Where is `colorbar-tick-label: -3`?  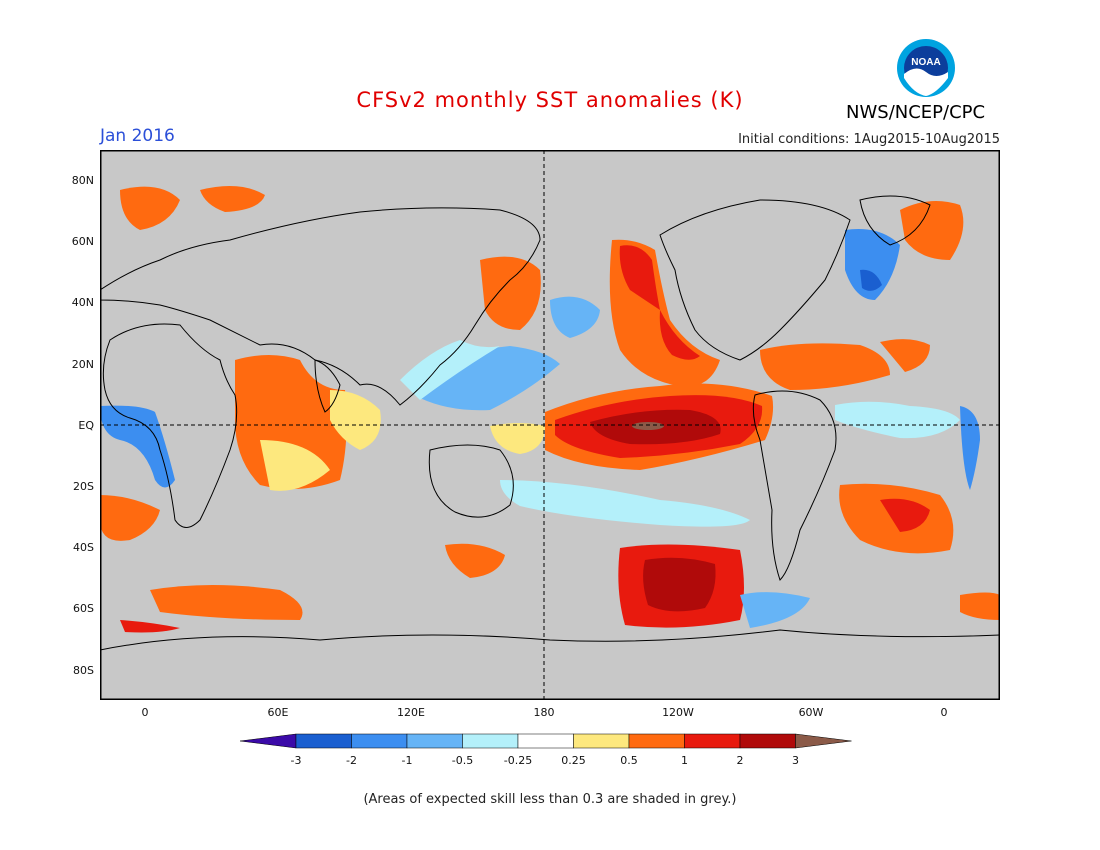 colorbar-tick-label: -3 is located at coordinates (296, 760).